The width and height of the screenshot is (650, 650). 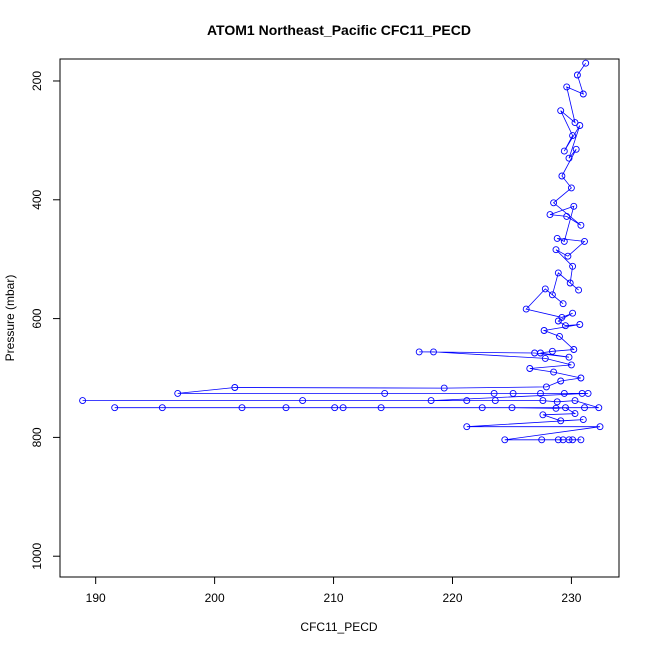 I want to click on y-tick-label: 800, so click(x=37, y=437).